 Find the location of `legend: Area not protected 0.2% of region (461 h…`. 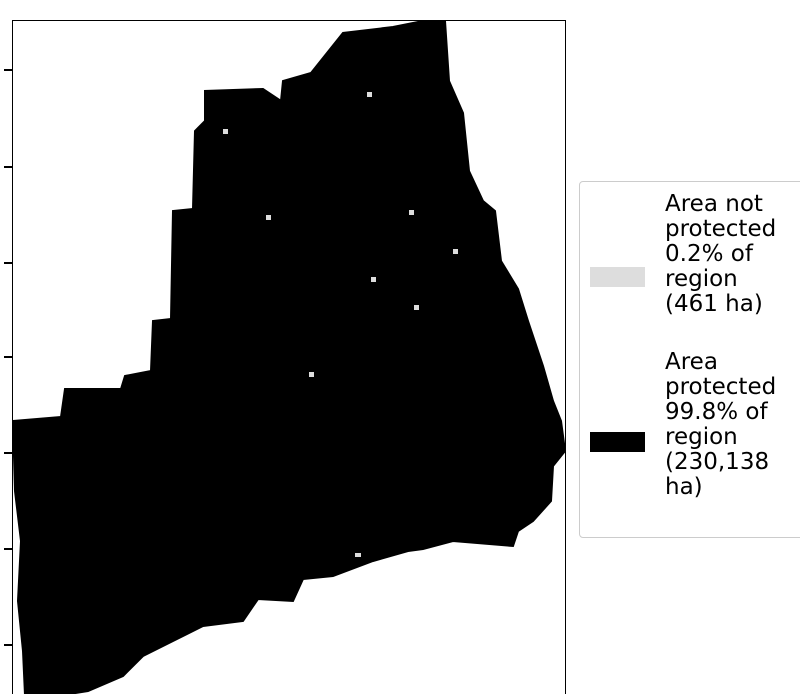

legend: Area not protected 0.2% of region (461 h… is located at coordinates (689, 359).